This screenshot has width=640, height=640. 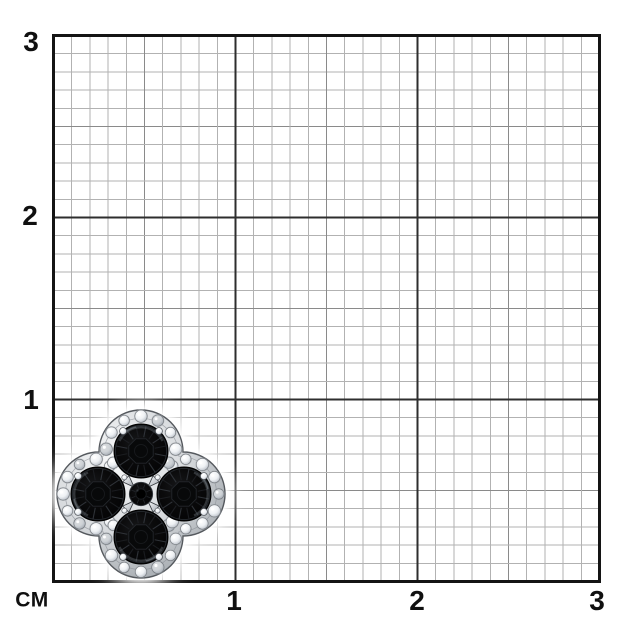 I want to click on y-axis-tick-1cm: 1, so click(x=31, y=399).